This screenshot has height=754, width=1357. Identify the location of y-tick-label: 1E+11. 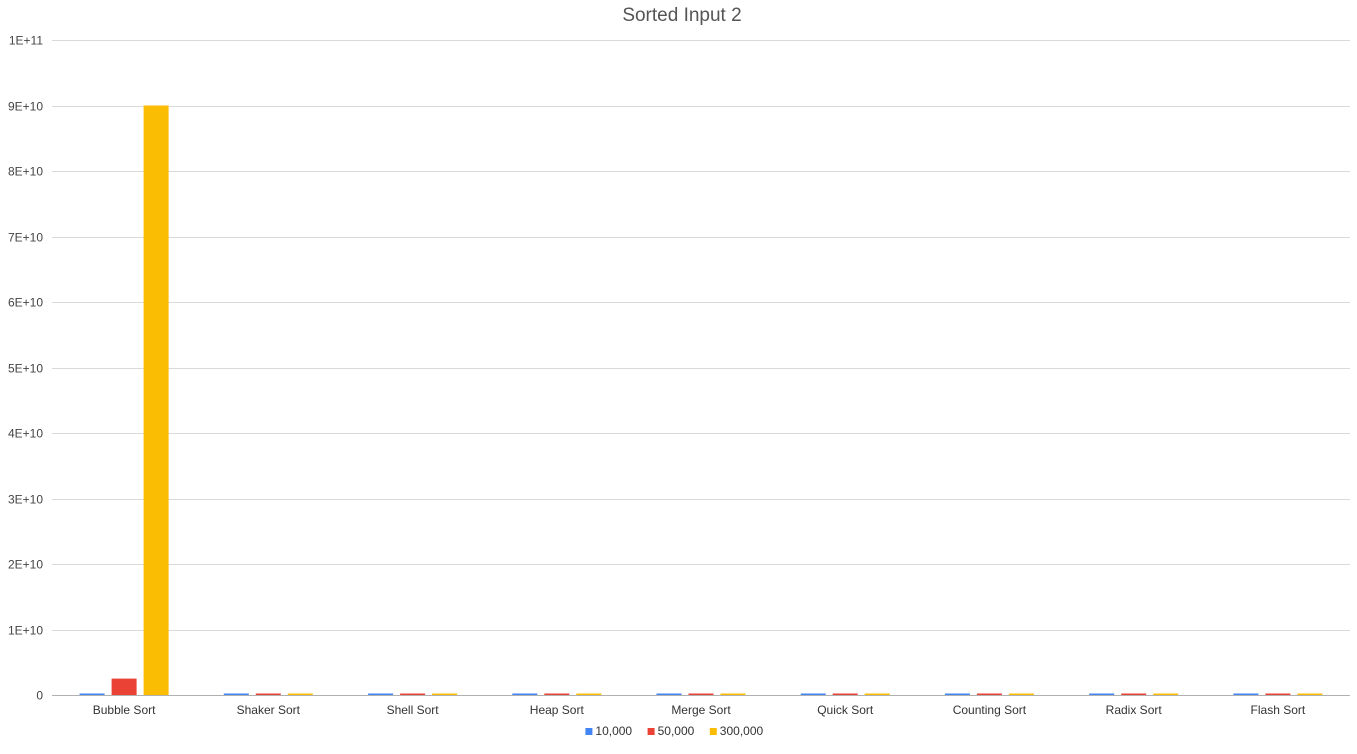
(26, 41).